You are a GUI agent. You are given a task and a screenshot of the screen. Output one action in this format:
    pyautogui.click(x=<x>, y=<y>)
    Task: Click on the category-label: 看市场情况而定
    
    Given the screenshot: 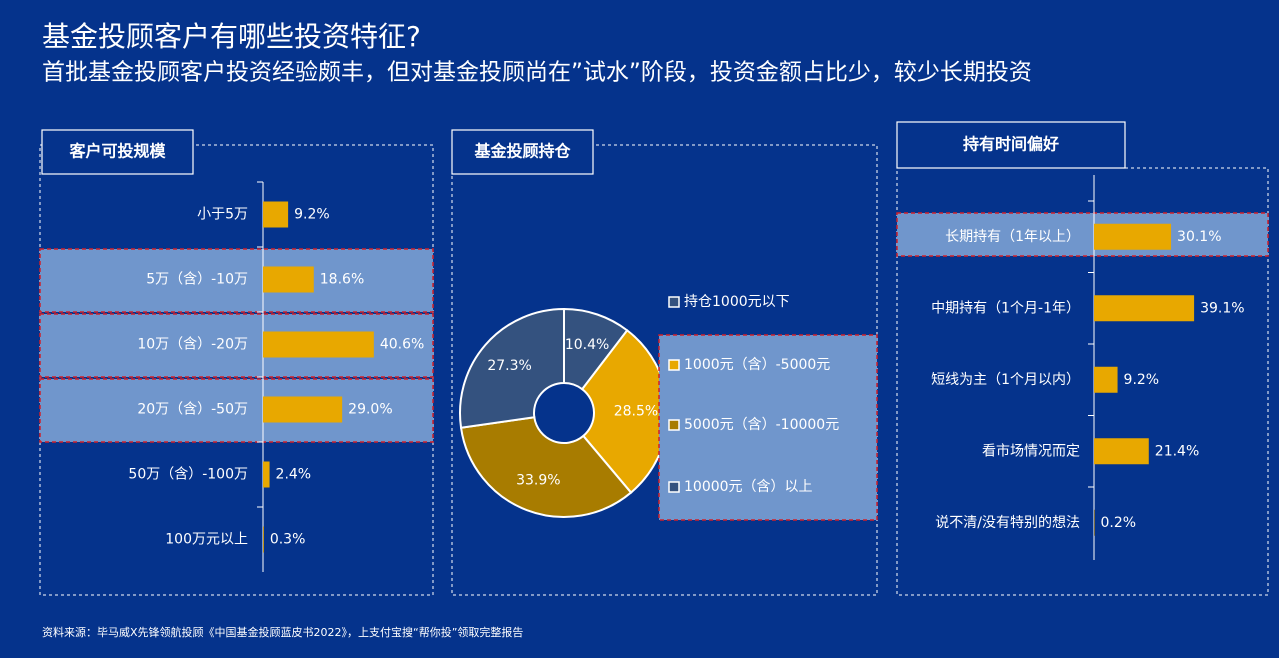 What is the action you would take?
    pyautogui.click(x=1031, y=450)
    